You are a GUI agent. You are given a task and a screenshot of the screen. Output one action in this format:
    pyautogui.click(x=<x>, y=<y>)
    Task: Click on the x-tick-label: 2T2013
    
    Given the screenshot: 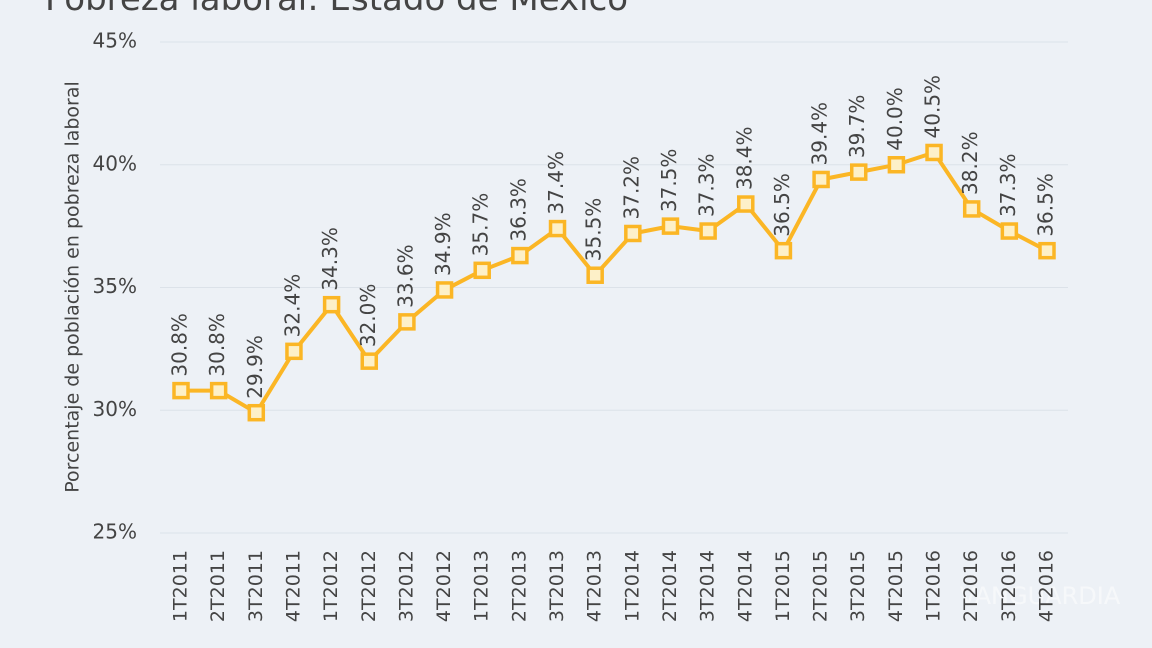 What is the action you would take?
    pyautogui.click(x=519, y=586)
    